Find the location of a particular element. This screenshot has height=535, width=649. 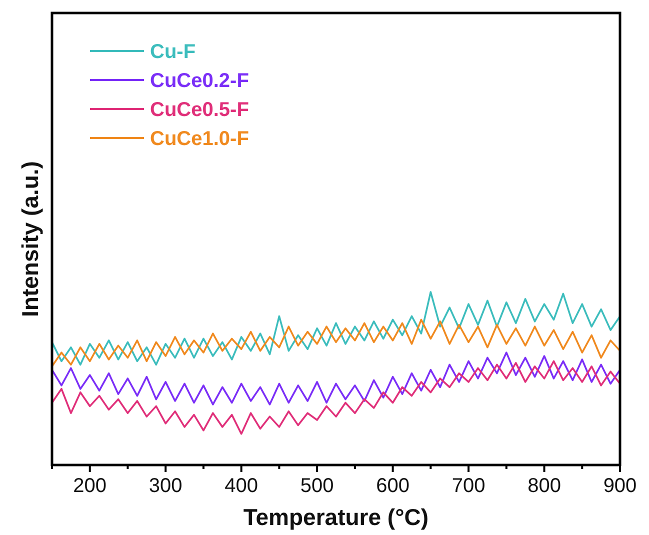

y-axis-title: Intensity (a.u.) is located at coordinates (30, 239).